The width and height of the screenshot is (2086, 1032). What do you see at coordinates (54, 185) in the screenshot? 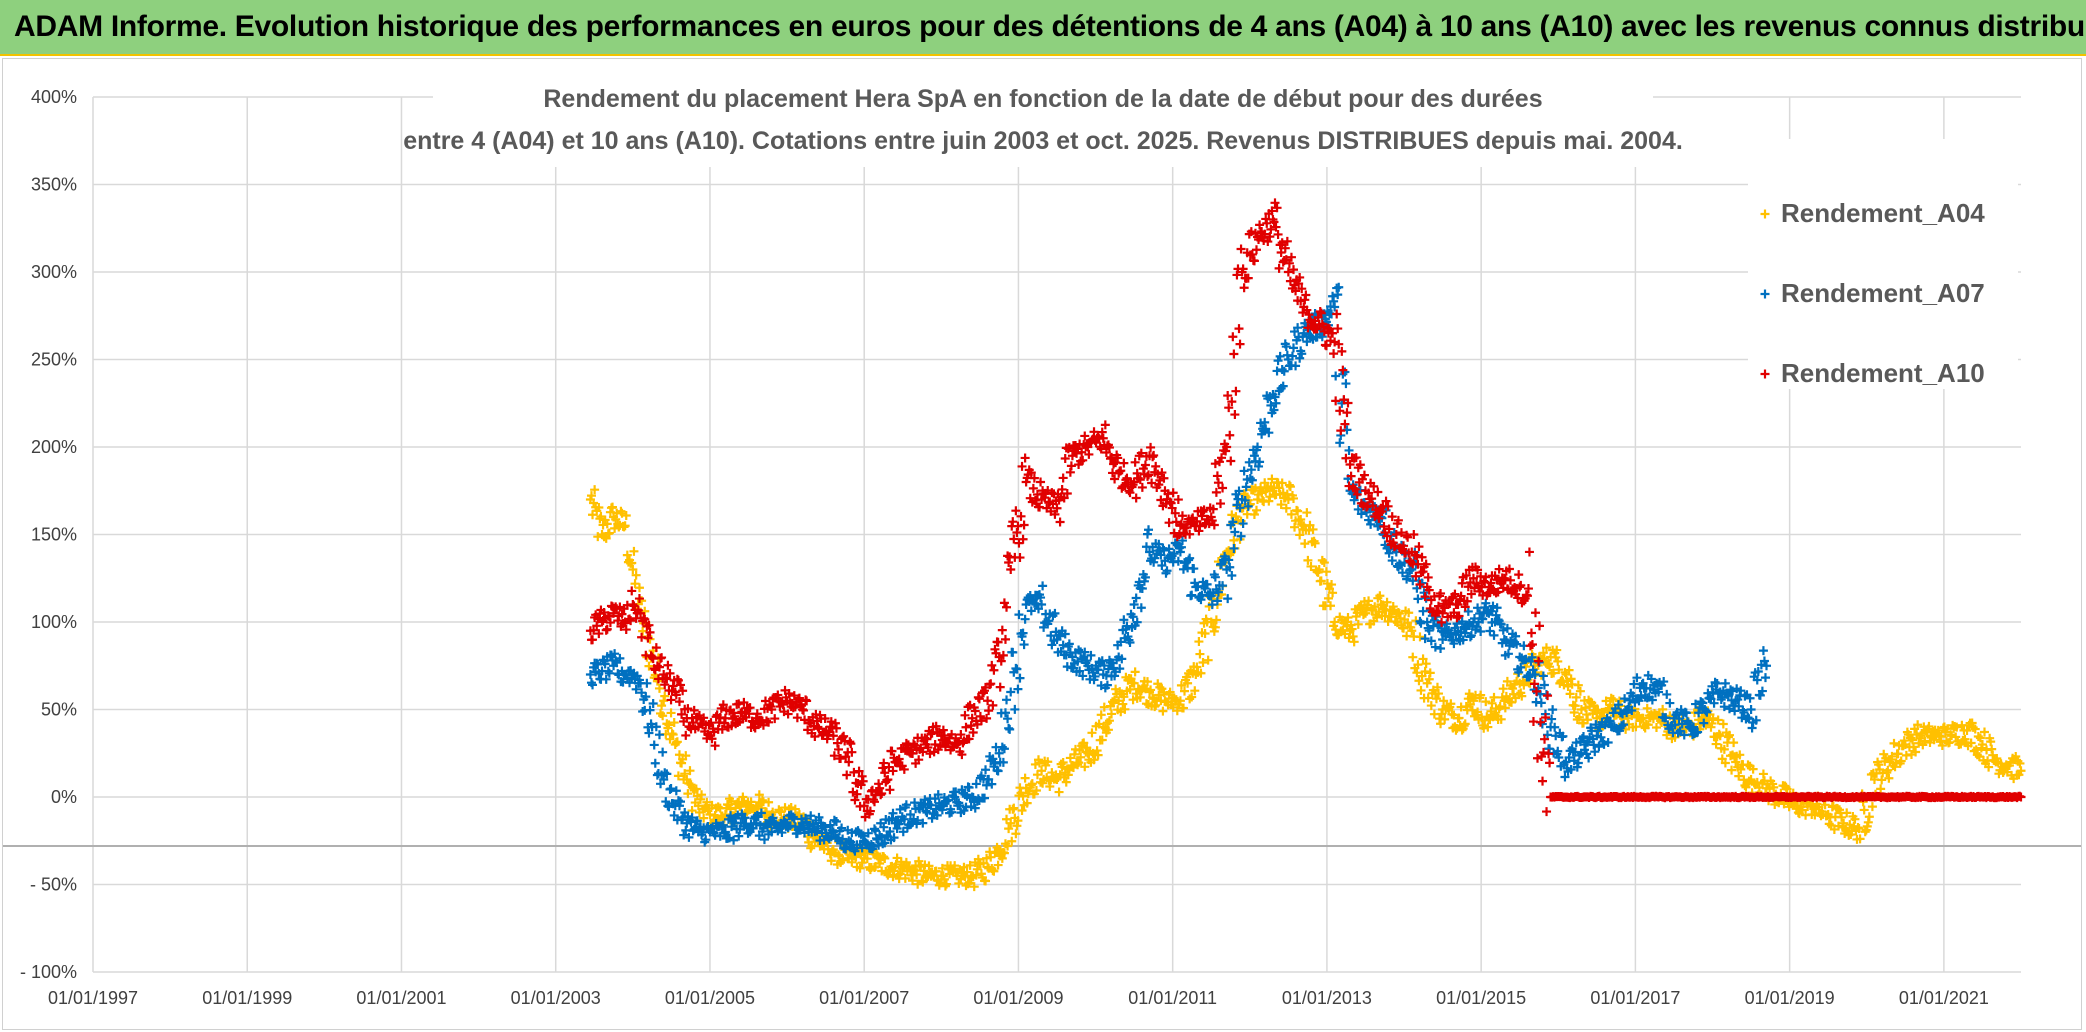
I see `y-tick-label: 350%` at bounding box center [54, 185].